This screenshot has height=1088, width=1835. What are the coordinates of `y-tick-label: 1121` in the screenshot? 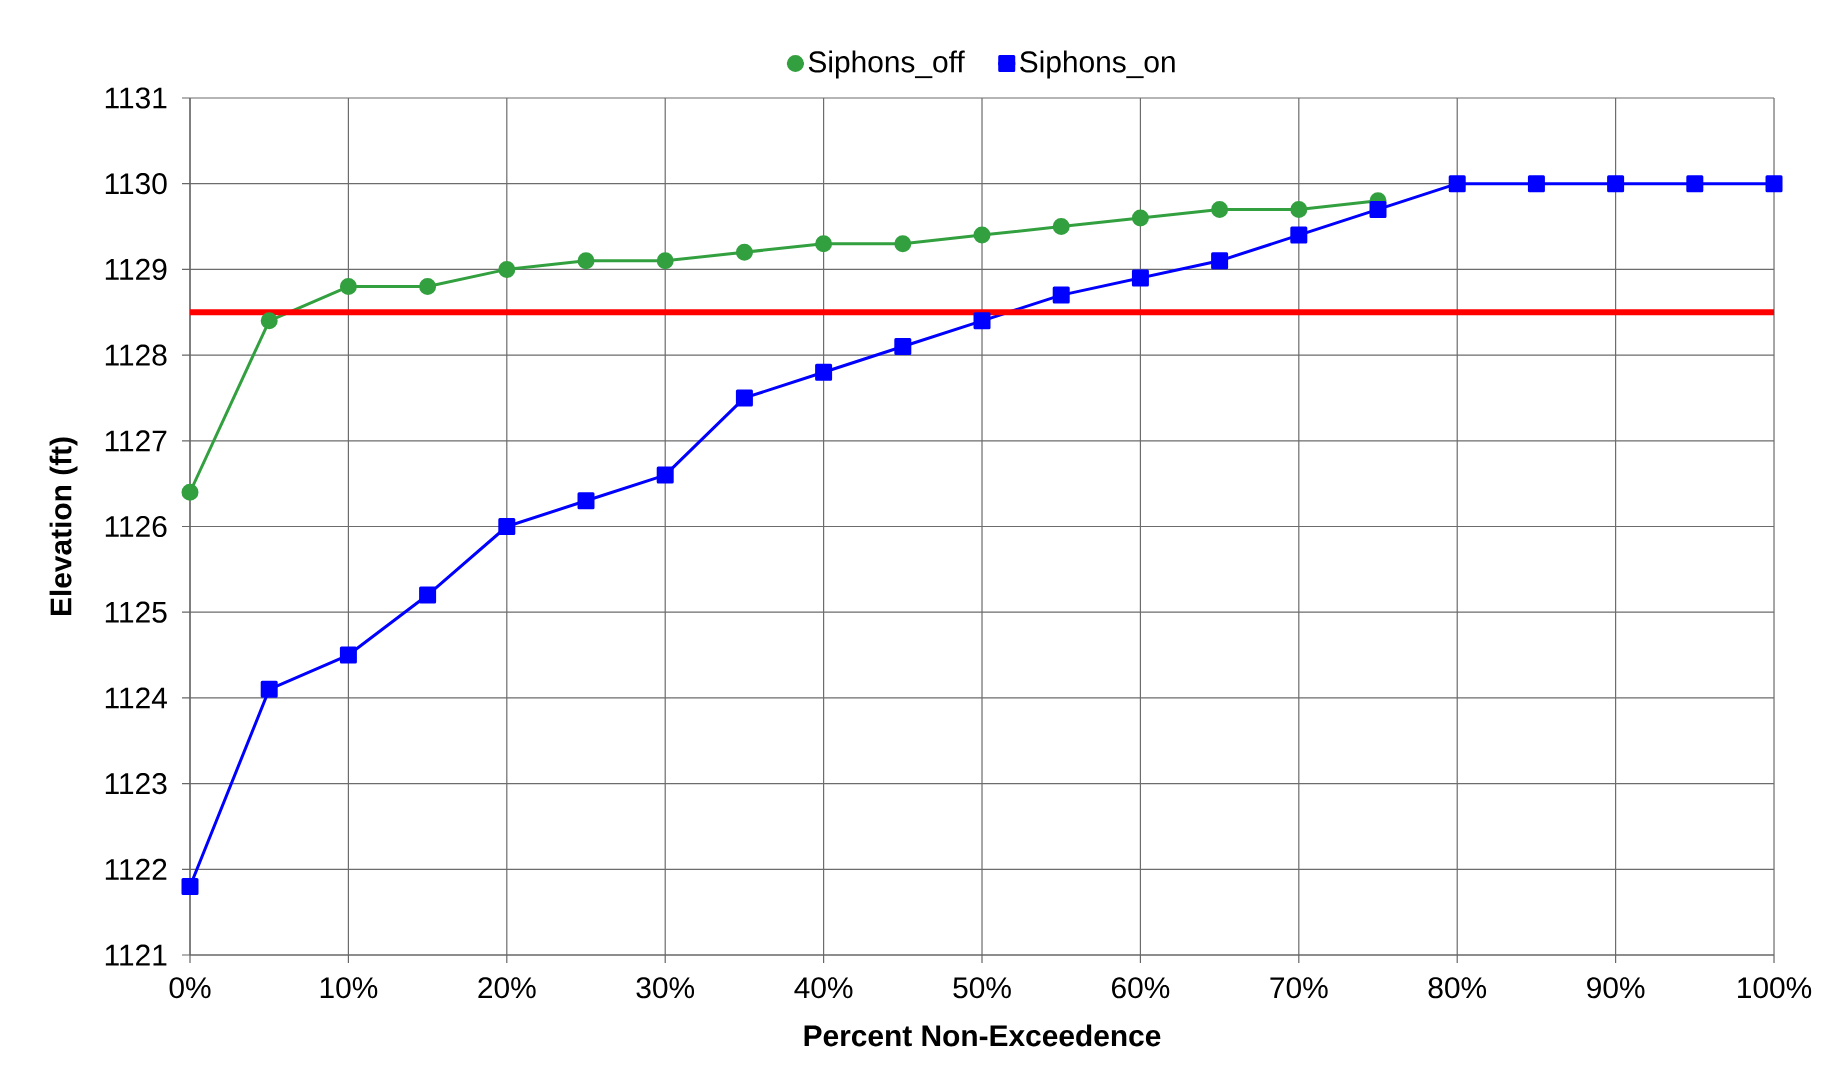 It's located at (136, 955).